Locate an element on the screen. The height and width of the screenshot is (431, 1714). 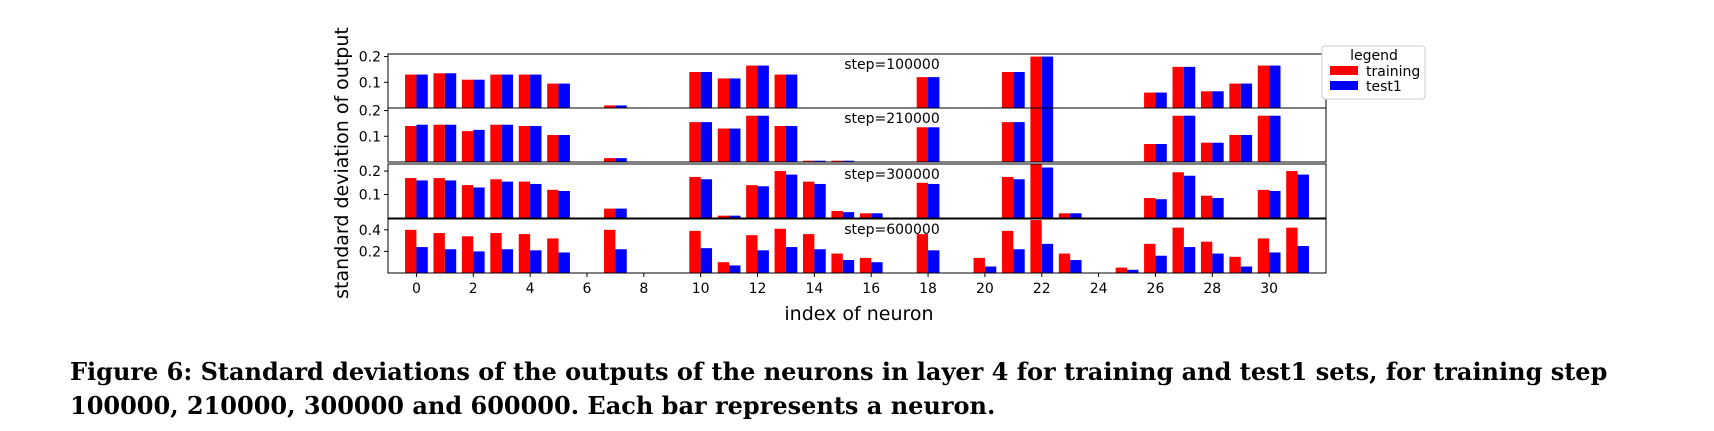
x-tick-label: 18 is located at coordinates (928, 289).